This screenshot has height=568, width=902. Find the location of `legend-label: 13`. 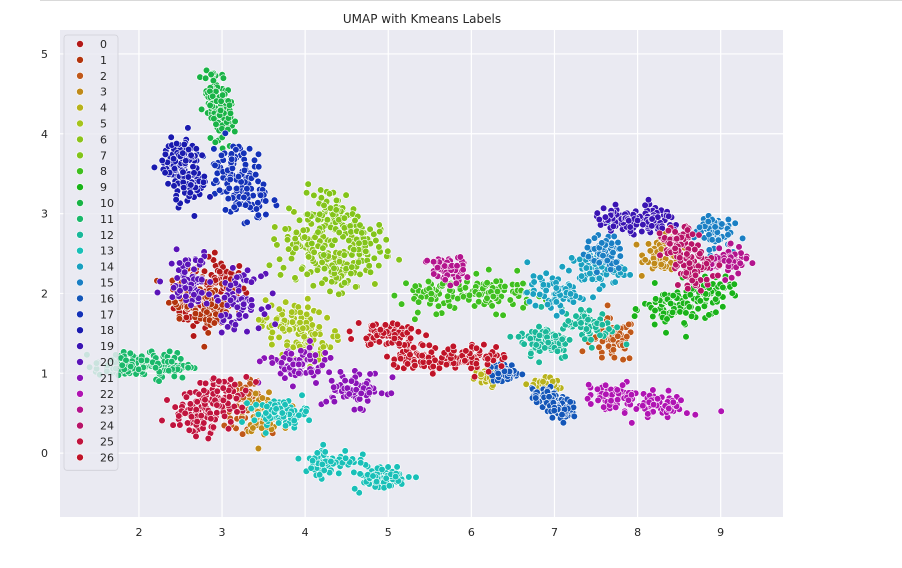

legend-label: 13 is located at coordinates (107, 251).